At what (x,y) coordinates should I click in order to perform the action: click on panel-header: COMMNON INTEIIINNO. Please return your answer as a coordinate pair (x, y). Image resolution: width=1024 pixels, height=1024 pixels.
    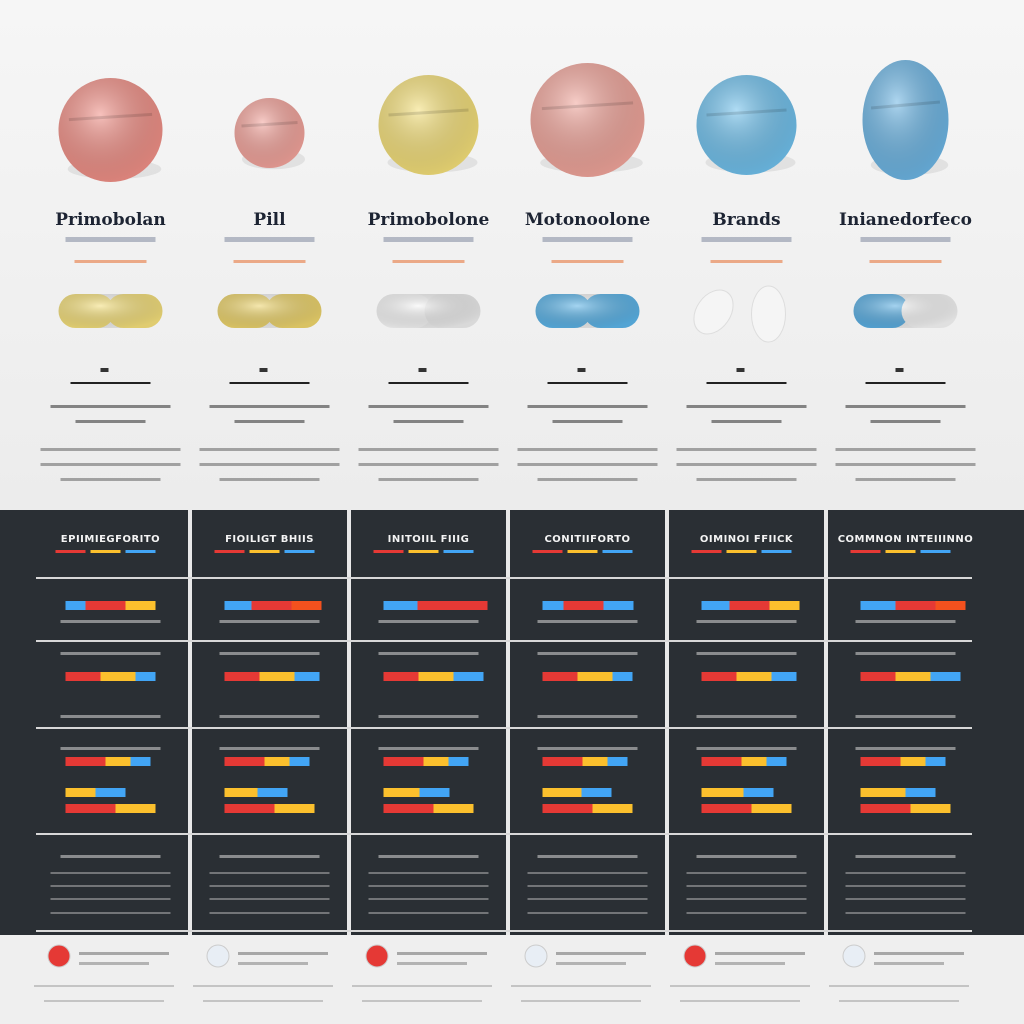
    Looking at the image, I should click on (906, 539).